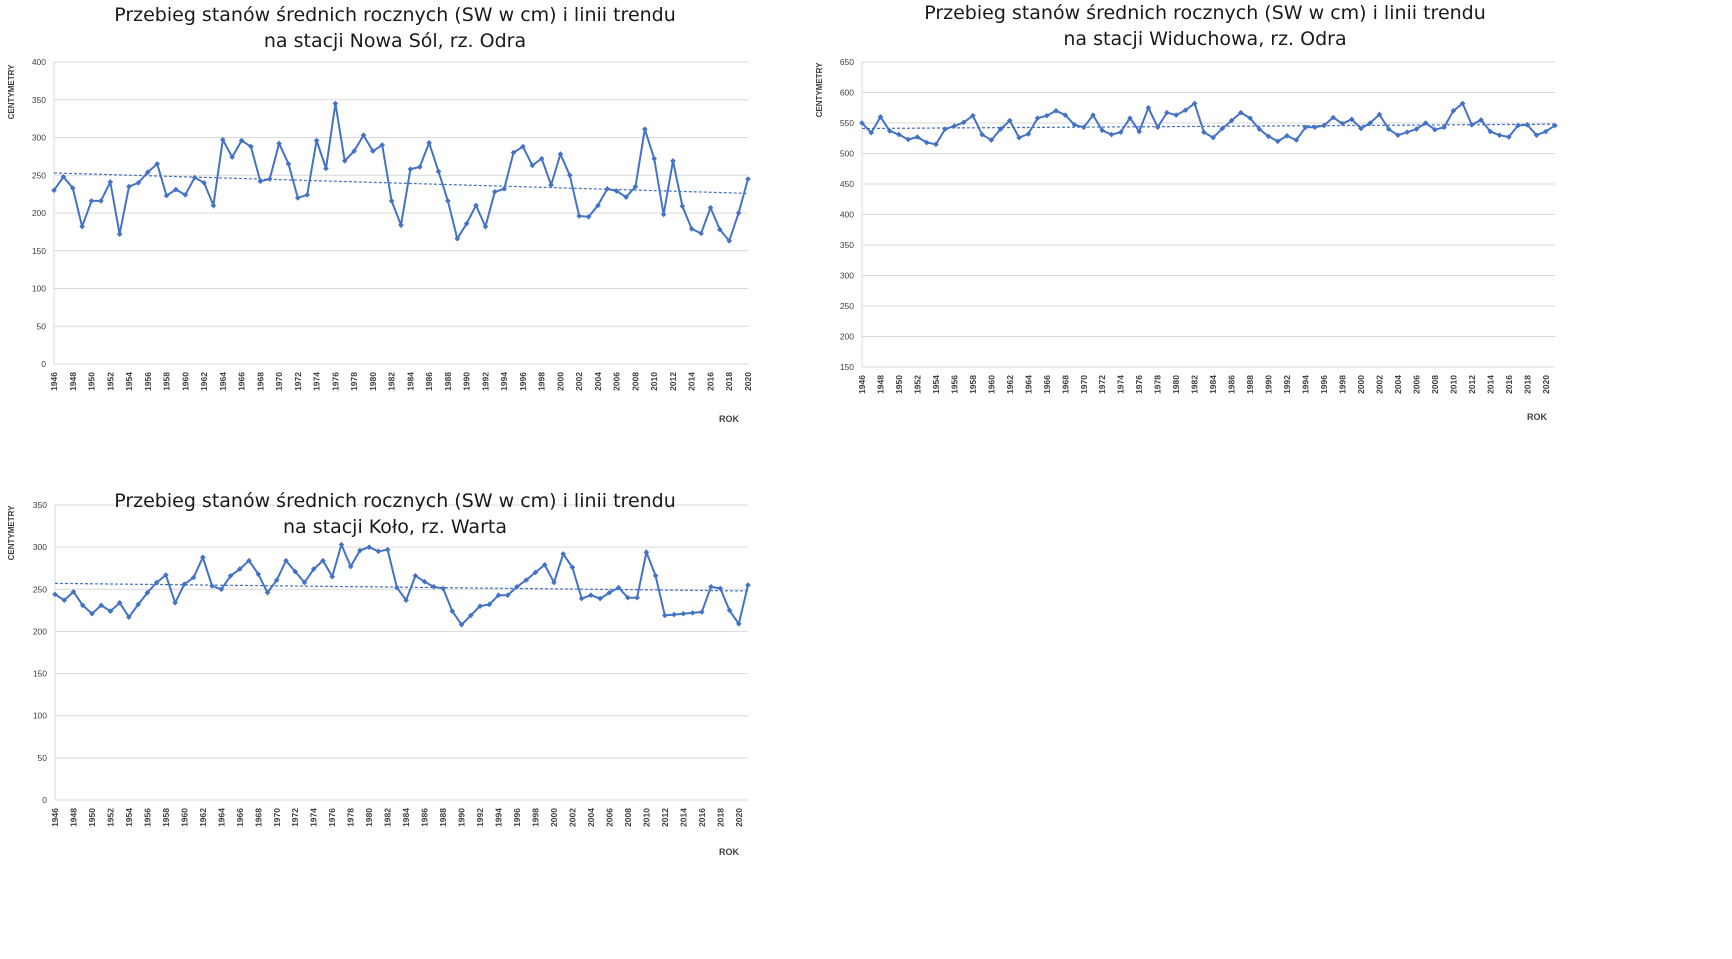 Image resolution: width=1732 pixels, height=959 pixels. What do you see at coordinates (862, 384) in the screenshot?
I see `x-tick-label: 1946` at bounding box center [862, 384].